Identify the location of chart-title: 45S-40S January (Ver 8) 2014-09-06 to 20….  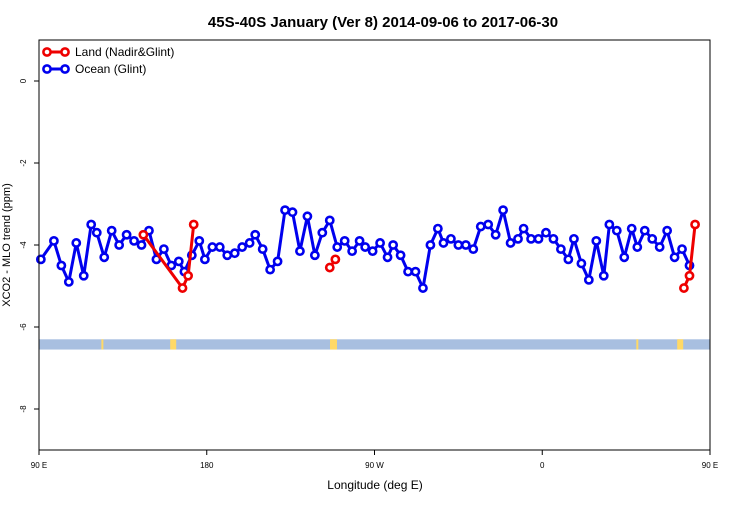
(383, 22).